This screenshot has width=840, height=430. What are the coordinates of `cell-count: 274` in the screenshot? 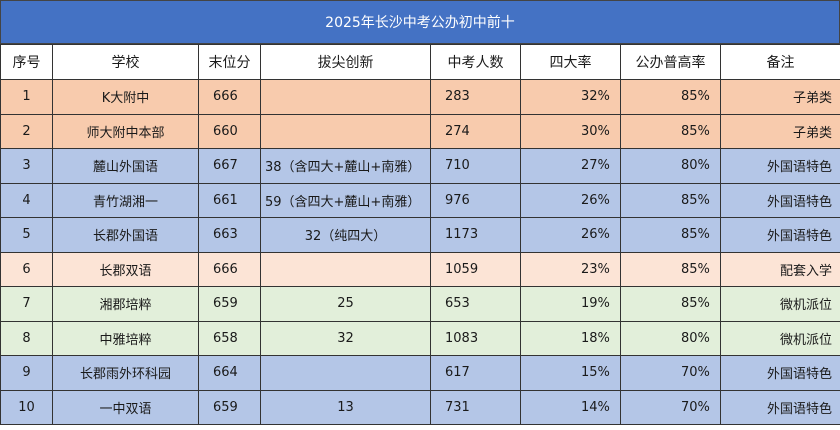 It's located at (475, 131).